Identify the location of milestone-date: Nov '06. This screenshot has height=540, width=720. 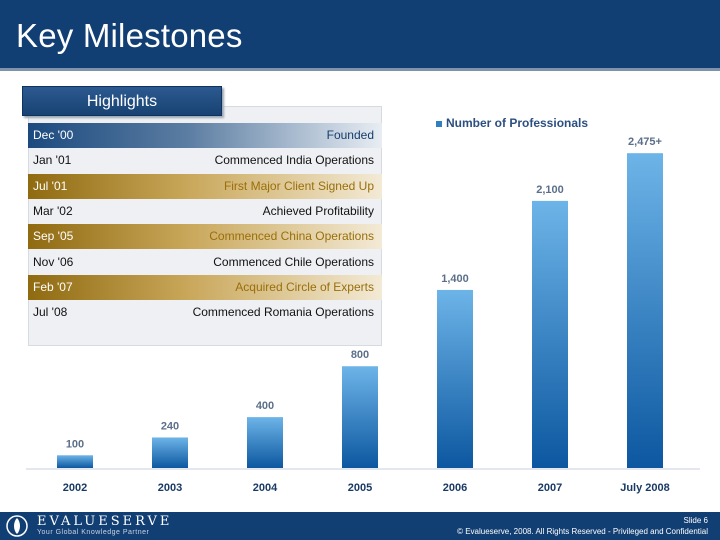
(53, 261).